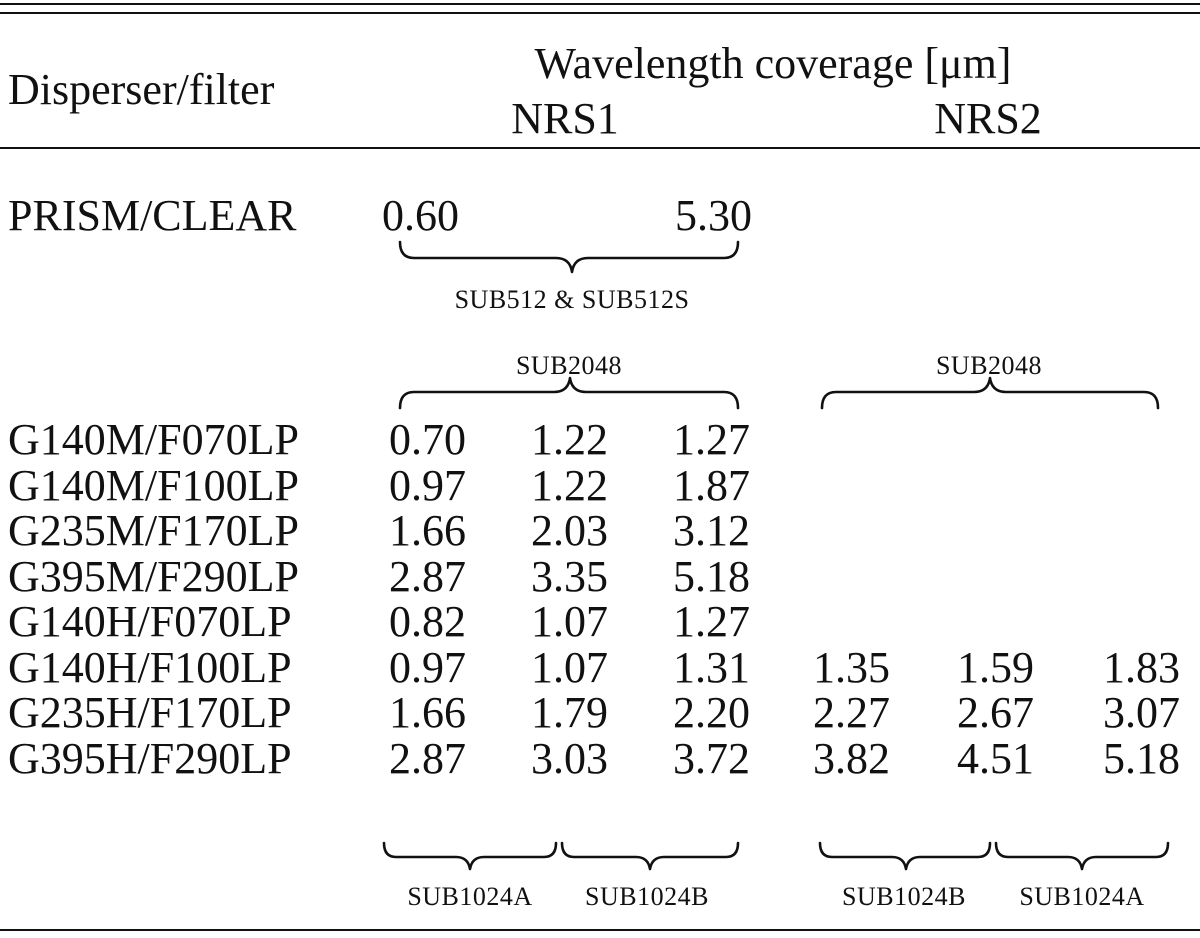 This screenshot has height=938, width=1200. Describe the element at coordinates (1141, 667) in the screenshot. I see `nrs2-cell: 1.83` at that location.